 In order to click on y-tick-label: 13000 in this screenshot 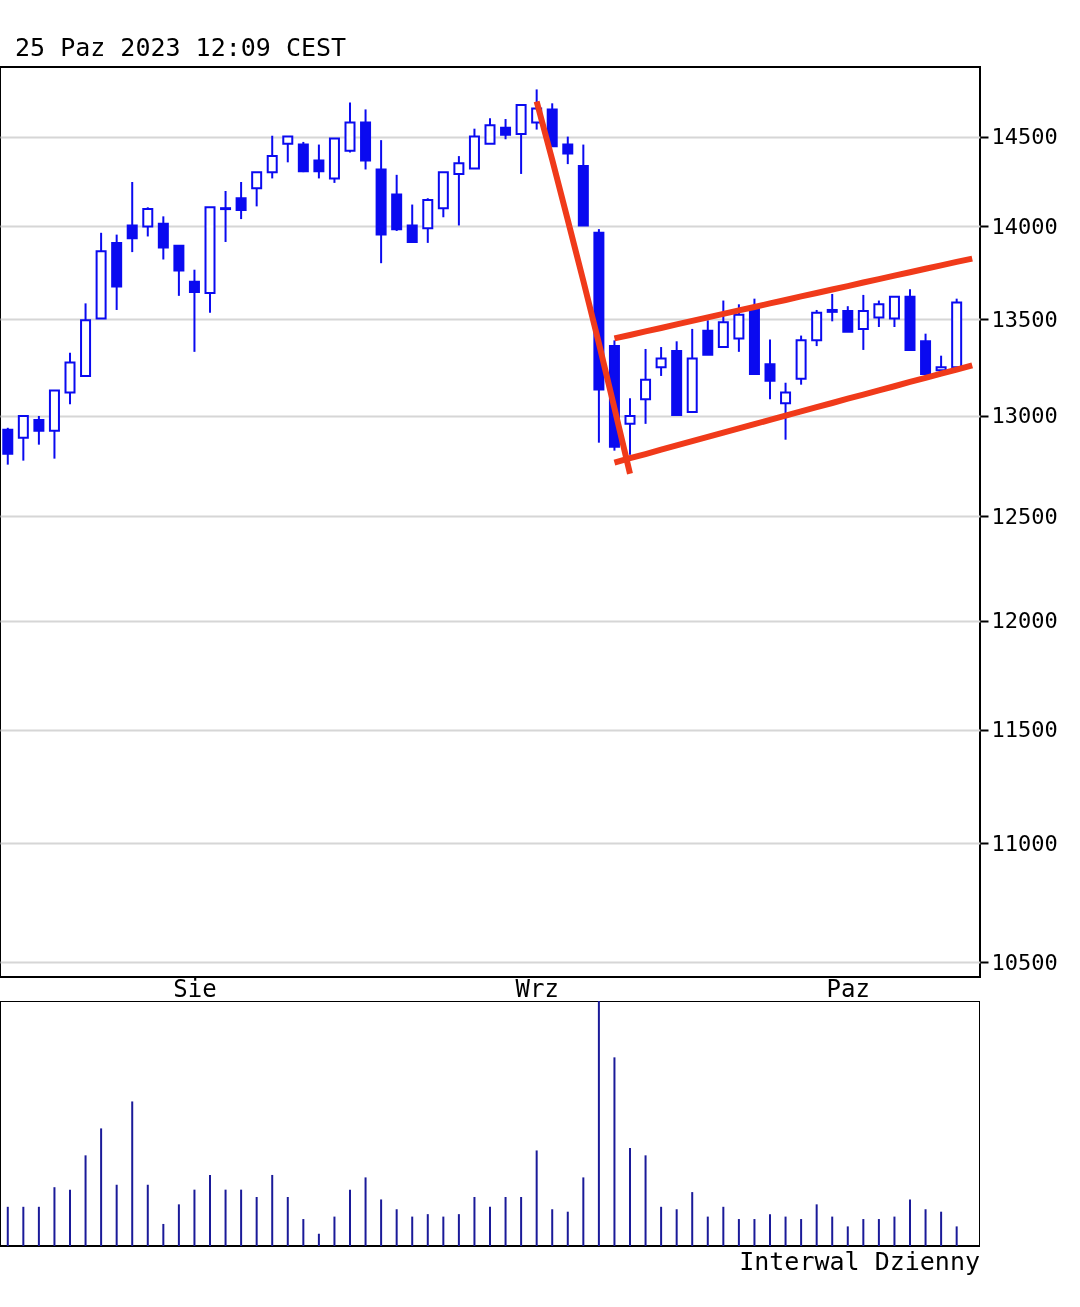, I will do `click(1024, 416)`.